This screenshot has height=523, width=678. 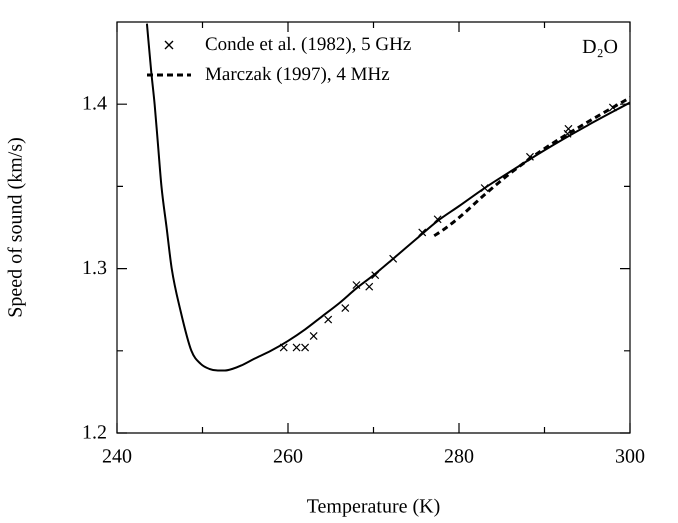 I want to click on annotation: D₂O, so click(x=600, y=47).